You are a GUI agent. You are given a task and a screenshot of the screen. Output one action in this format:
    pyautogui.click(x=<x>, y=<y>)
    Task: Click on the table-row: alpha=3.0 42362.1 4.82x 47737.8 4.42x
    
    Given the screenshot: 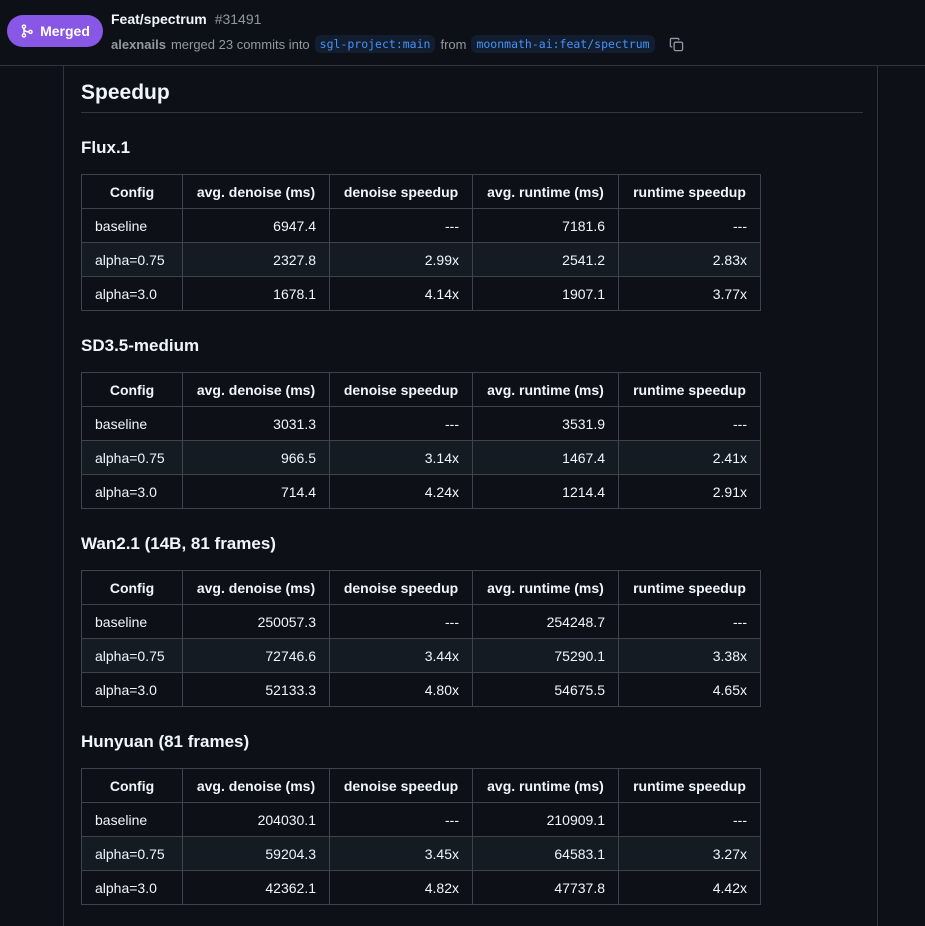 What is the action you would take?
    pyautogui.click(x=421, y=887)
    